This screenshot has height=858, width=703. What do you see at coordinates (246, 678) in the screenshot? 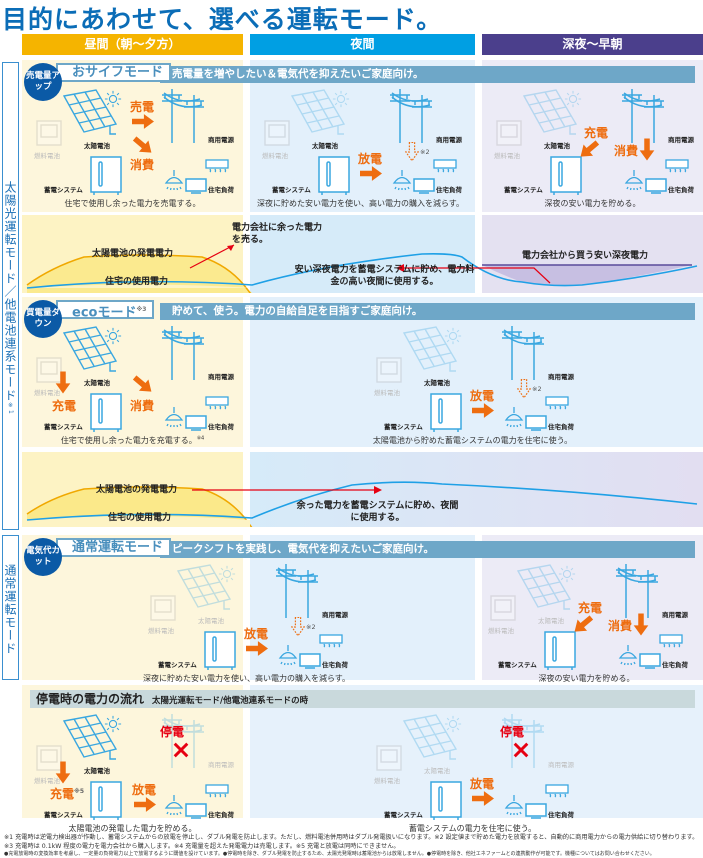
I see `scene-caption: 深夜に貯めた安い電力を使い、高い電力の購入を減らす。` at bounding box center [246, 678].